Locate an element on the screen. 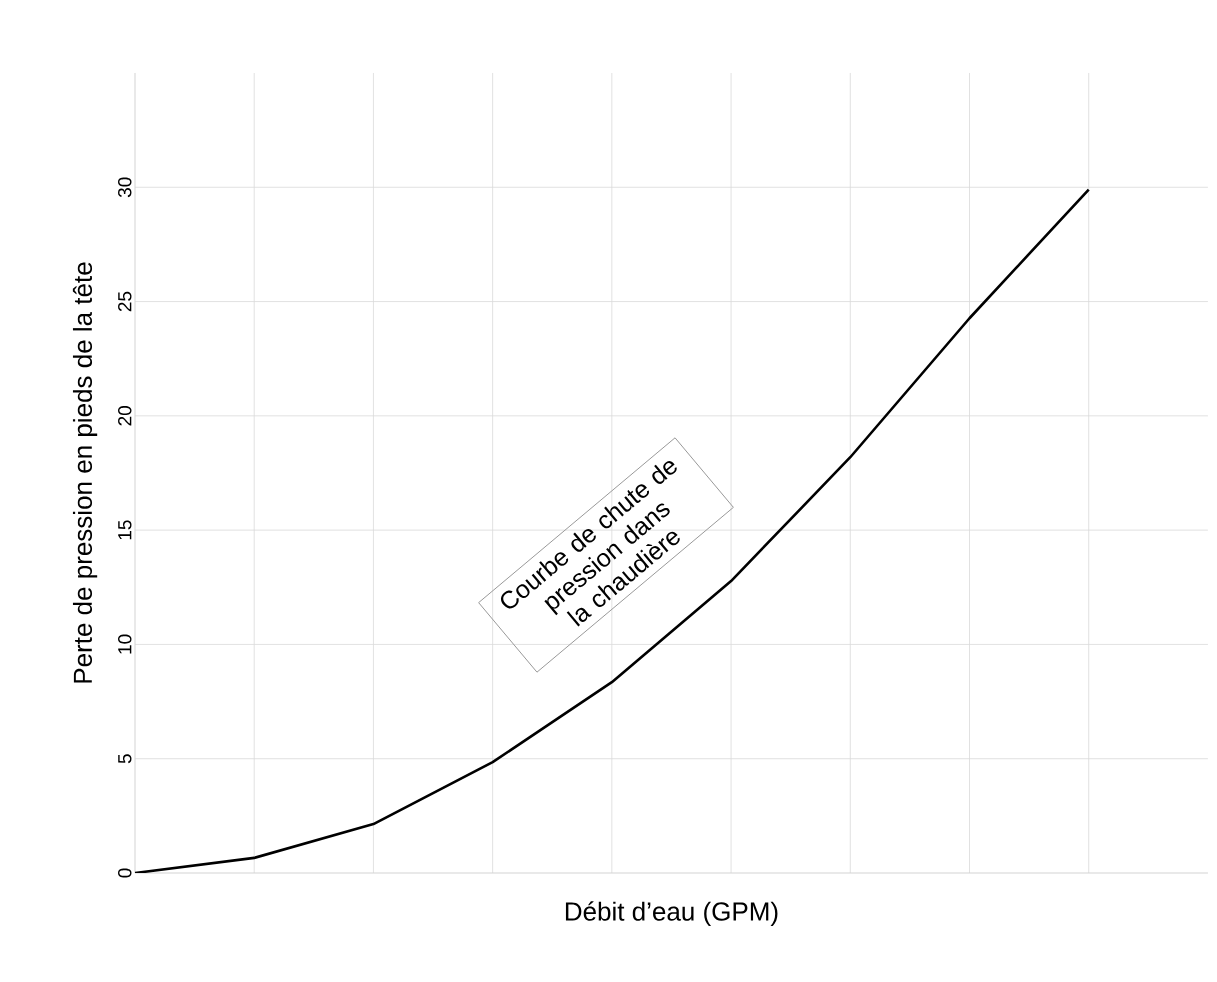 This screenshot has width=1217, height=982. y-tick-label: 10 is located at coordinates (125, 644).